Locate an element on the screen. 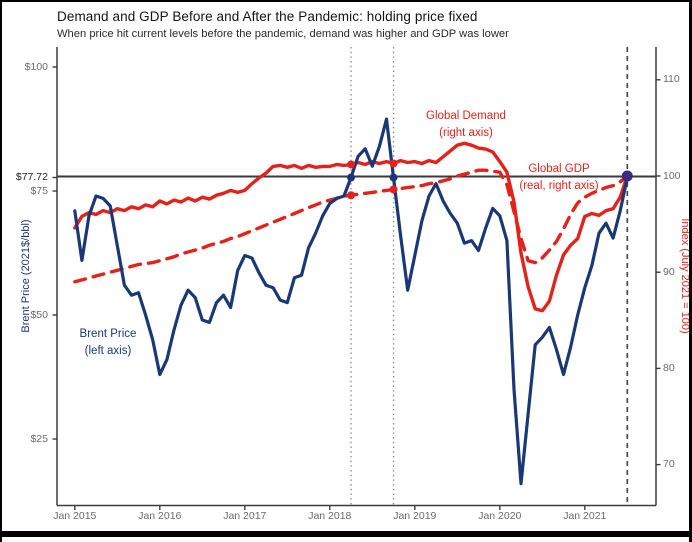 This screenshot has height=542, width=692. brent-price-annotation-line2: (left axis) is located at coordinates (108, 351).